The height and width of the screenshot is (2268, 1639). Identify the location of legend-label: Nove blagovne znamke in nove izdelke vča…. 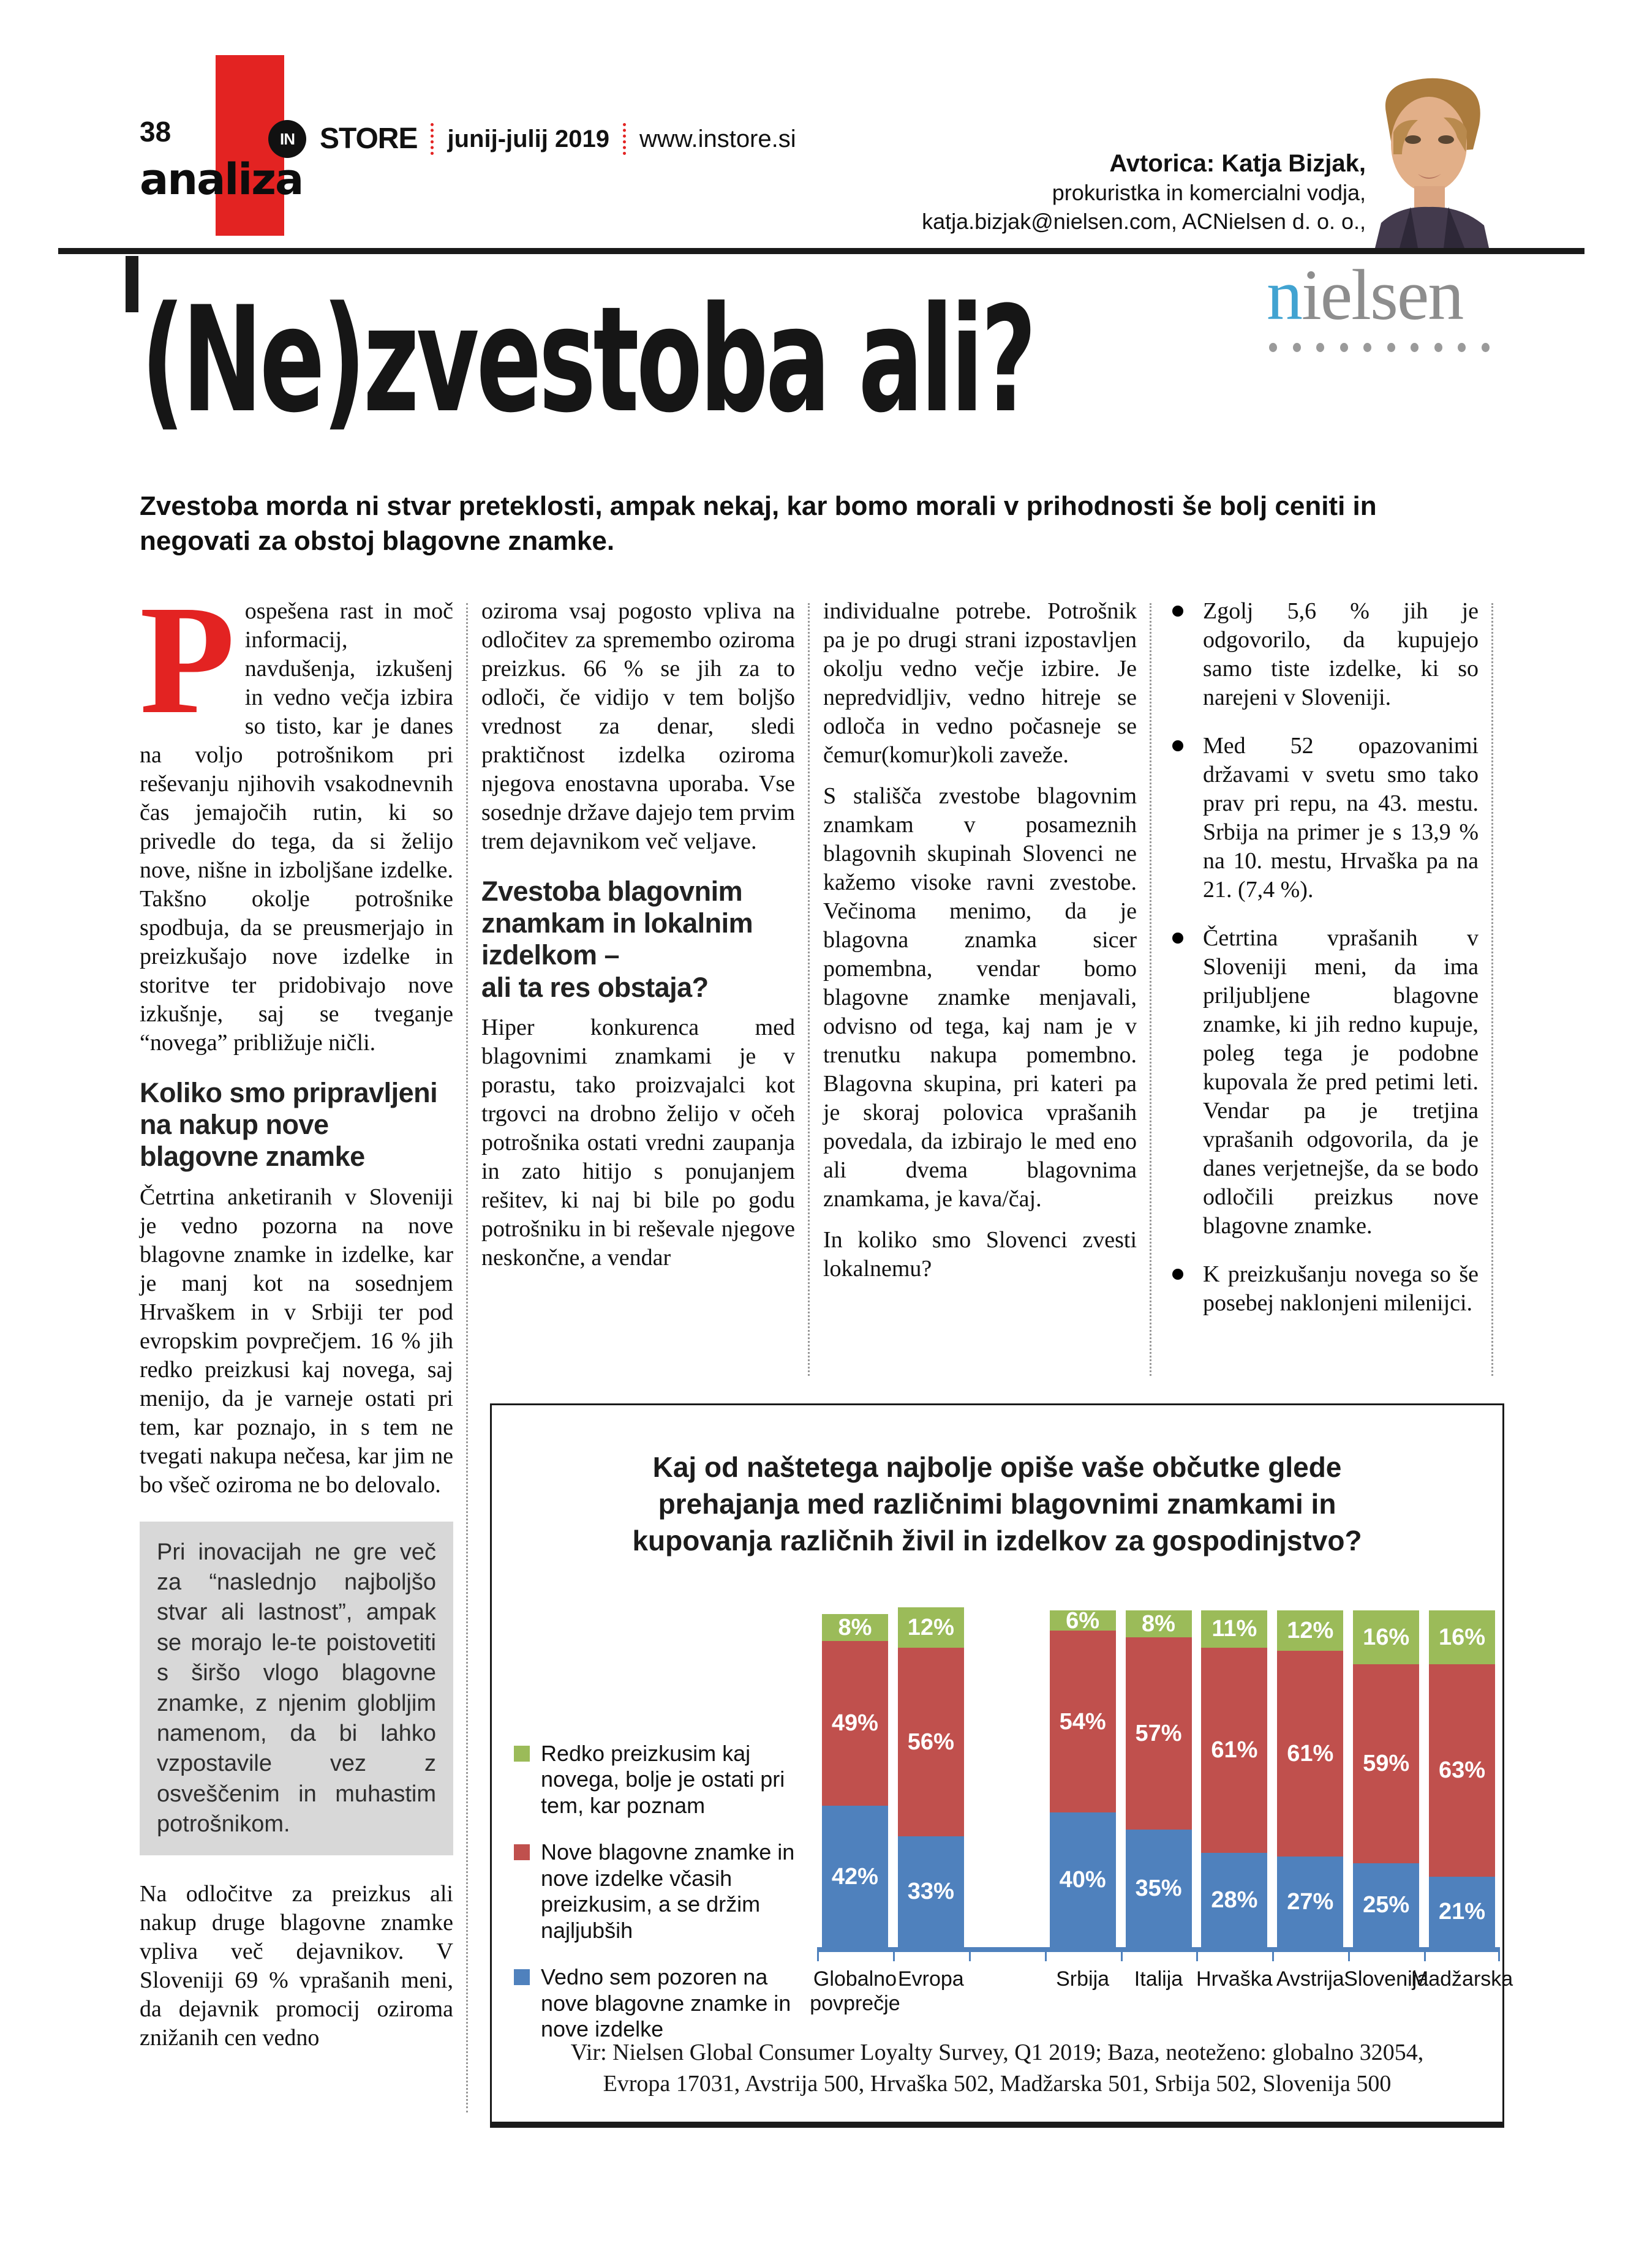
(668, 1891).